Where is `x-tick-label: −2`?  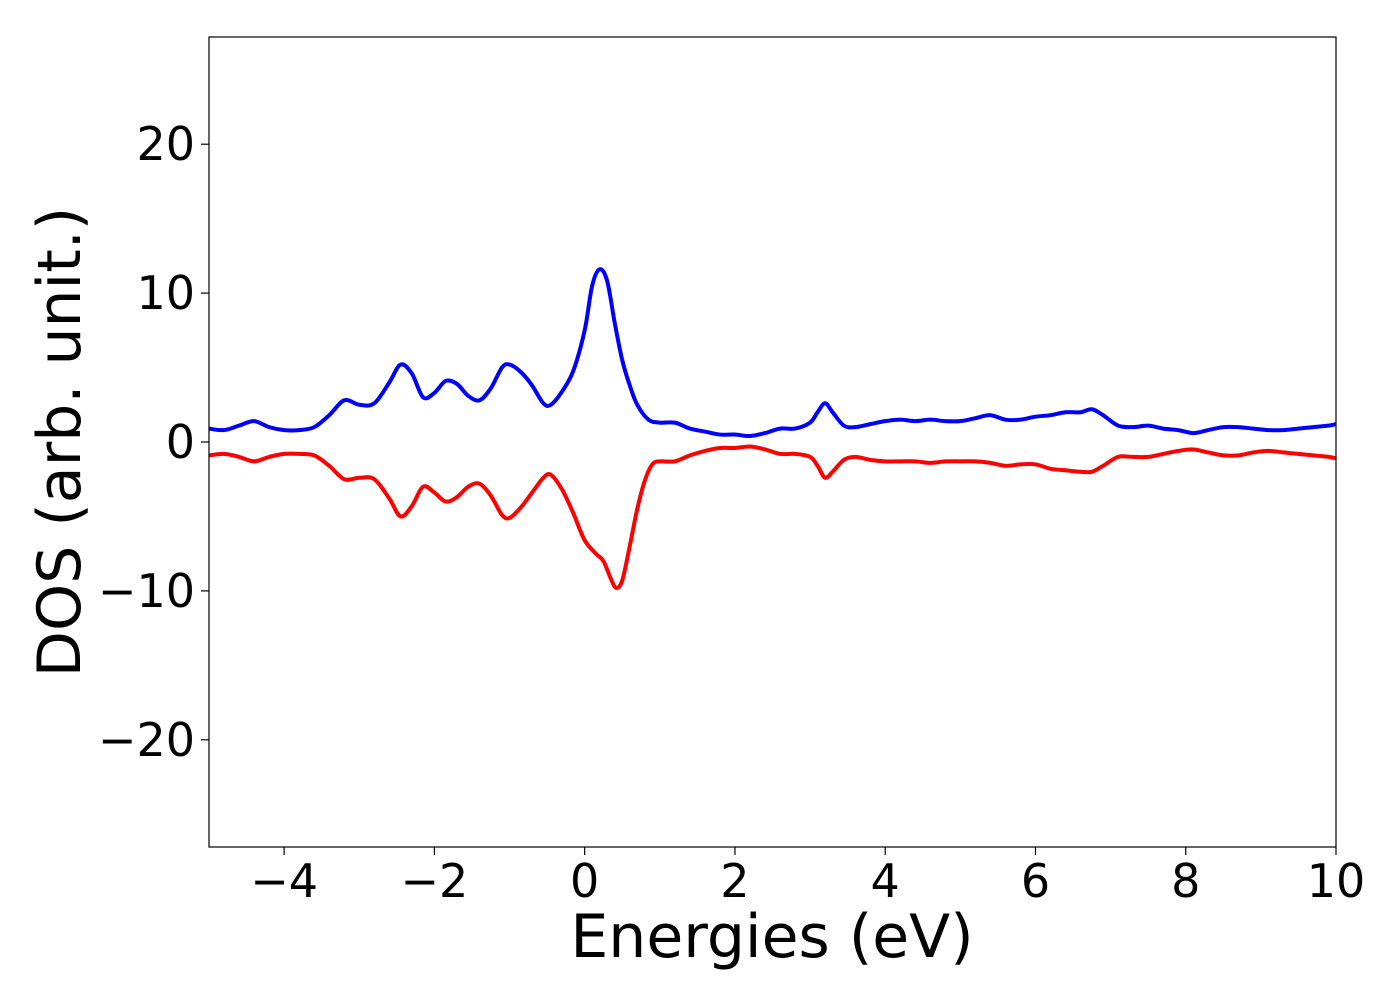 x-tick-label: −2 is located at coordinates (434, 881).